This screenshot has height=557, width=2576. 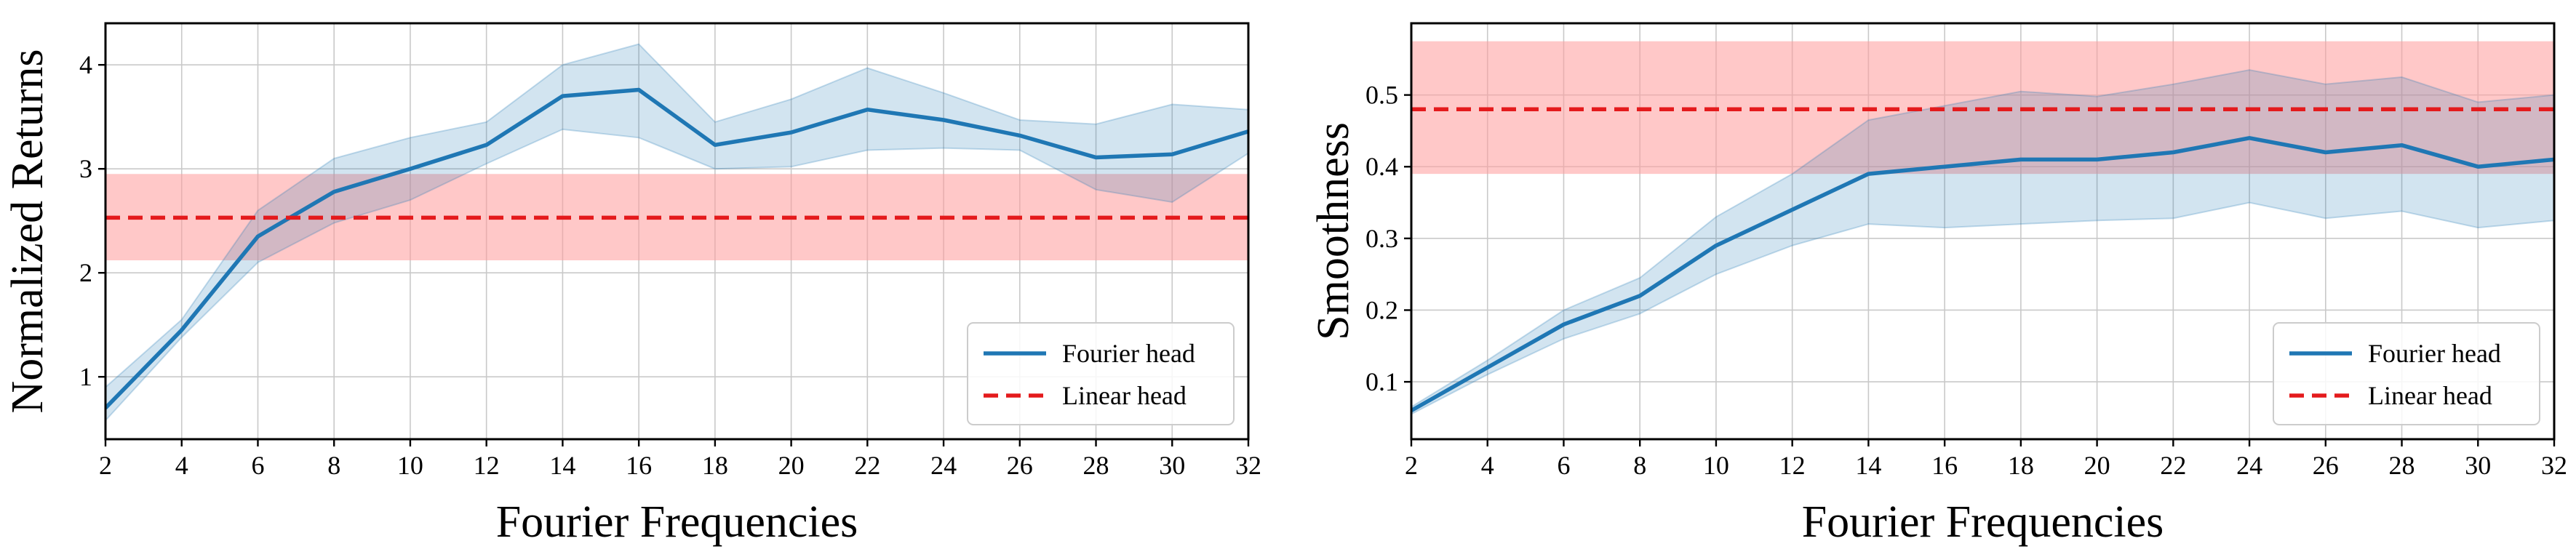 What do you see at coordinates (27, 231) in the screenshot?
I see `returns-y-axis-label: Normalized Returns` at bounding box center [27, 231].